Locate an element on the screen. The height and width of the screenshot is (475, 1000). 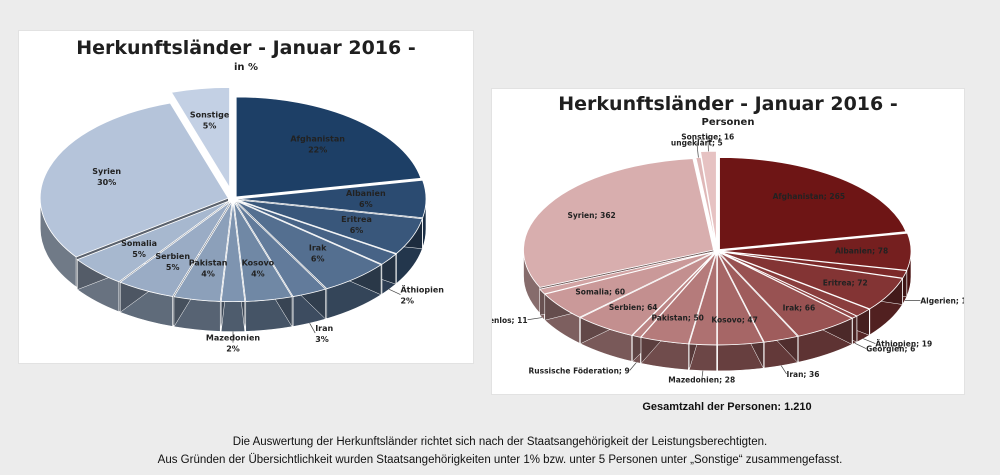
slice-label-iran: Iran; 36 is located at coordinates (803, 374).